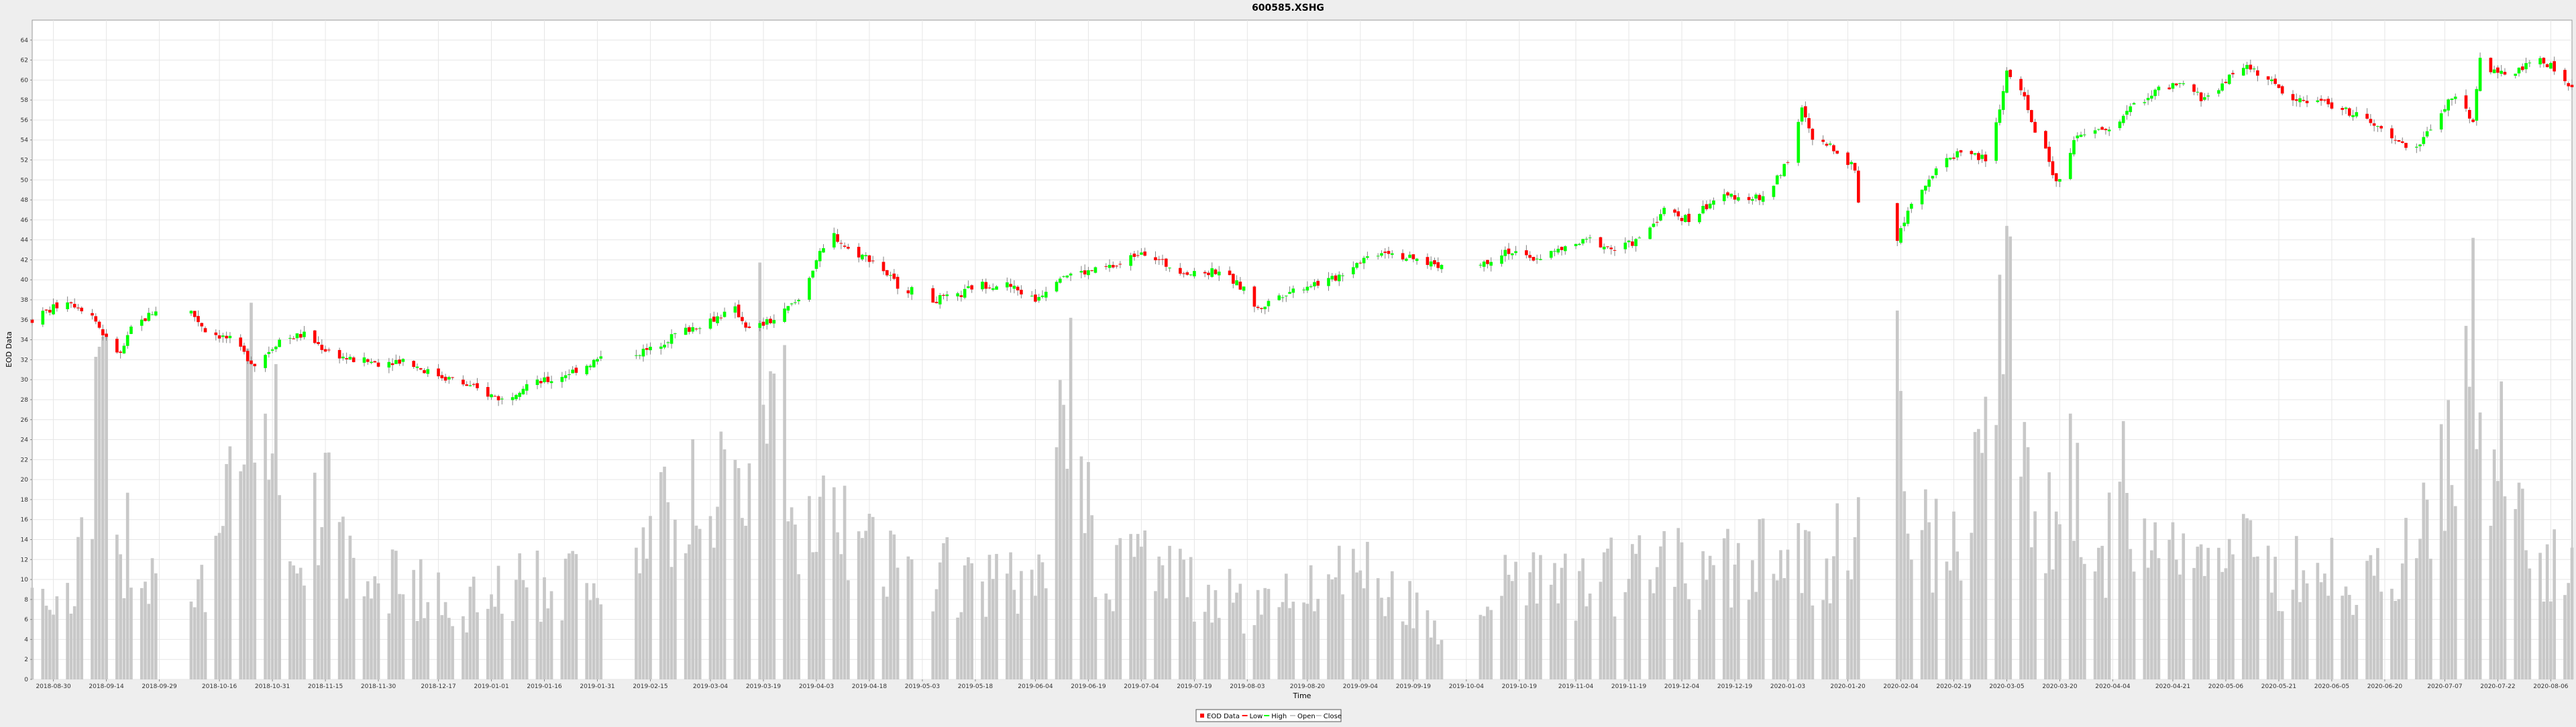 The image size is (2576, 727). What do you see at coordinates (25, 480) in the screenshot?
I see `y-tick-label: 20` at bounding box center [25, 480].